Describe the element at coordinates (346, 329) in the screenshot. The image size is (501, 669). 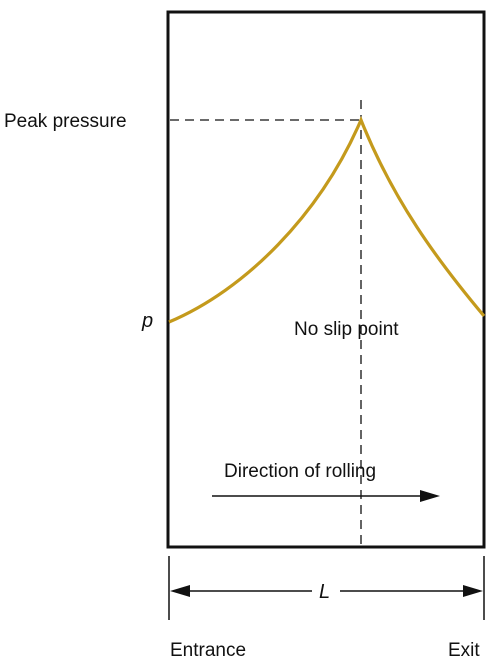
I see `no-slip-point-label: No slip point` at that location.